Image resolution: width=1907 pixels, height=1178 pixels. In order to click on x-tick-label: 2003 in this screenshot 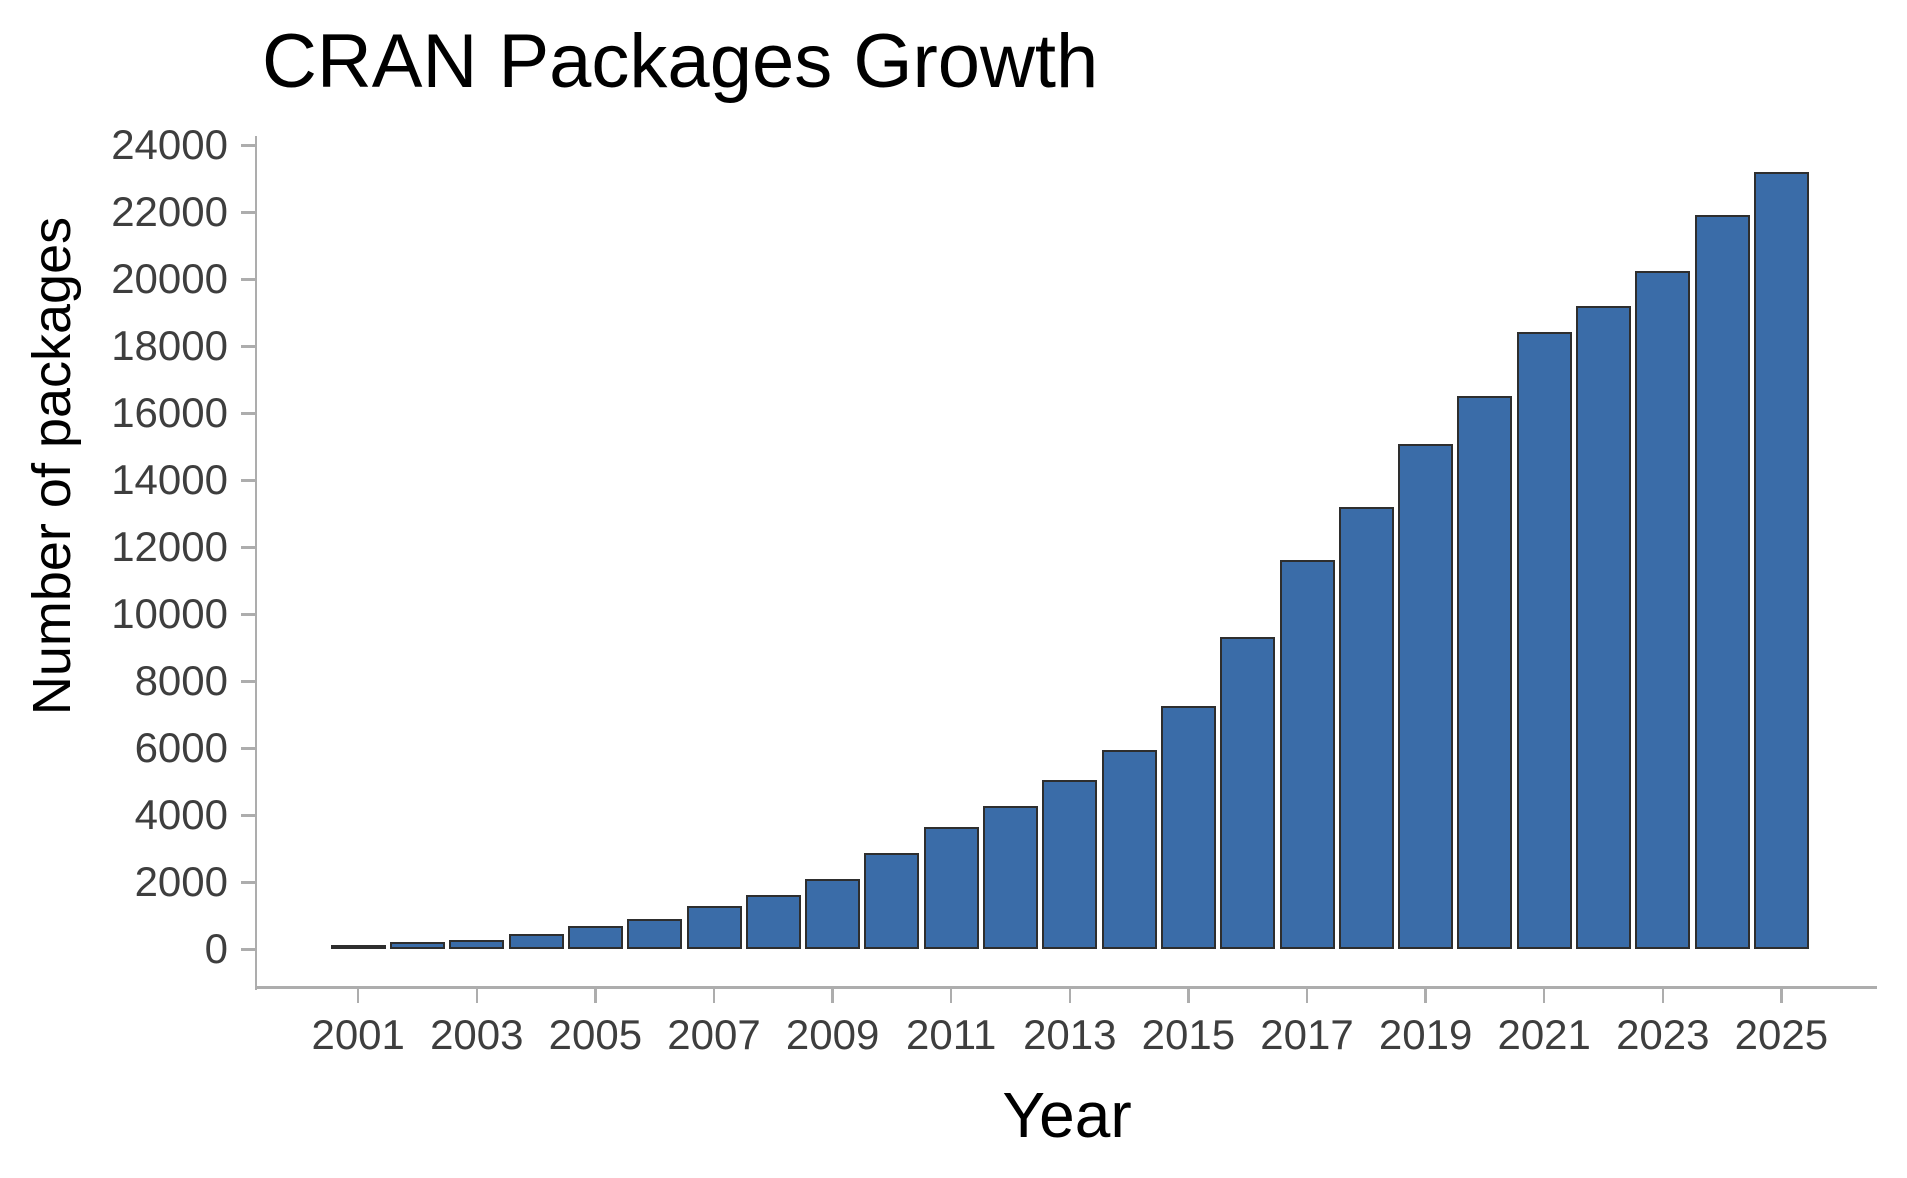, I will do `click(477, 1035)`.